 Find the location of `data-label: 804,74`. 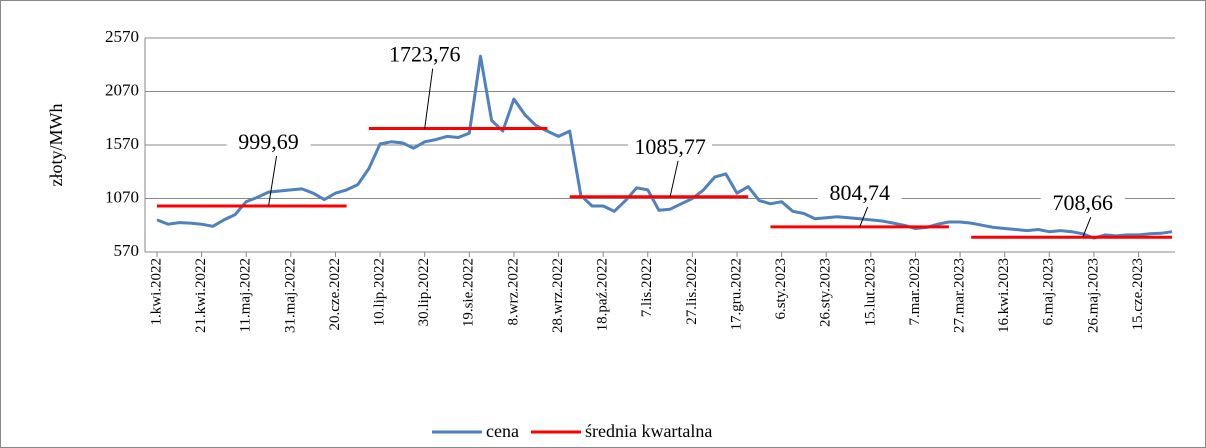

data-label: 804,74 is located at coordinates (859, 192).